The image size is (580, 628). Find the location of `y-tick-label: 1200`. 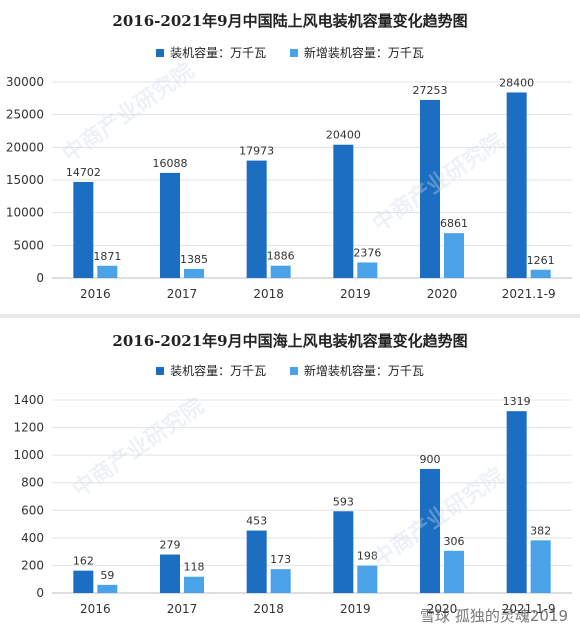

y-tick-label: 1200 is located at coordinates (28, 428).